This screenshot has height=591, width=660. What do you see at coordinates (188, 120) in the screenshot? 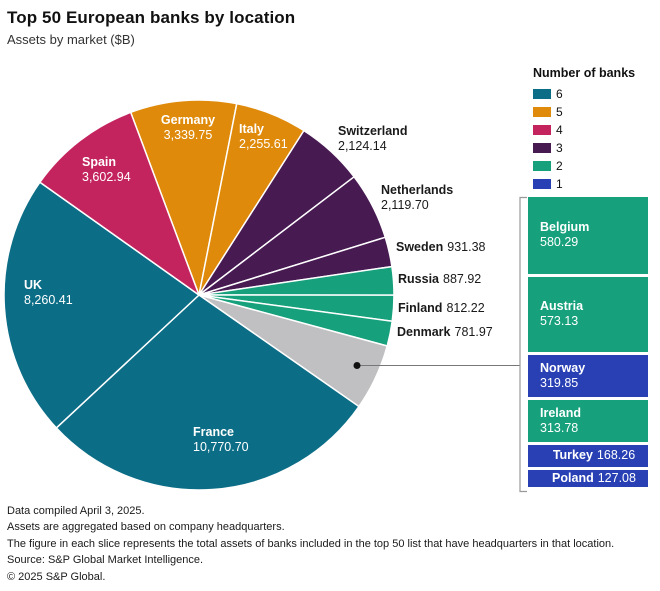
I see `pie-label-name: Germany` at bounding box center [188, 120].